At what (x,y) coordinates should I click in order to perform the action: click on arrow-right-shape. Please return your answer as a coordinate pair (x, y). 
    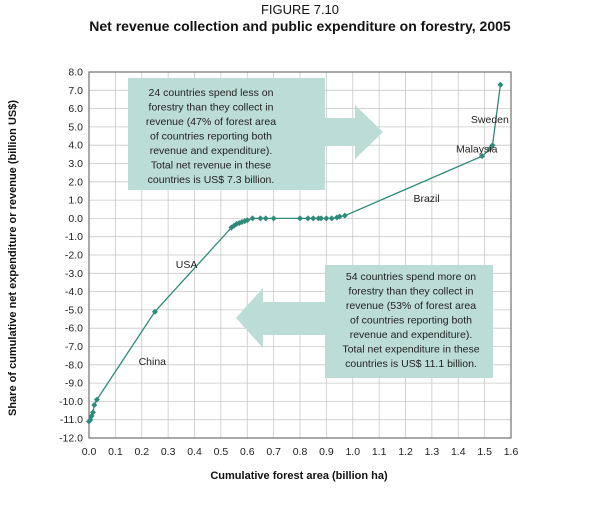
    Looking at the image, I should click on (255, 134).